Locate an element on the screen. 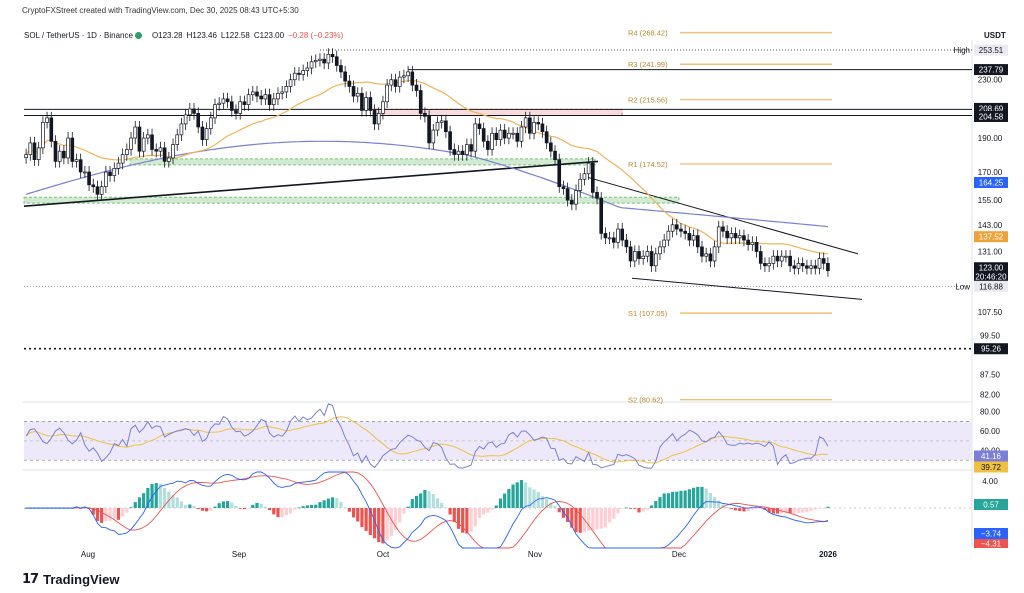 The height and width of the screenshot is (593, 1024). rsi-line is located at coordinates (427, 436).